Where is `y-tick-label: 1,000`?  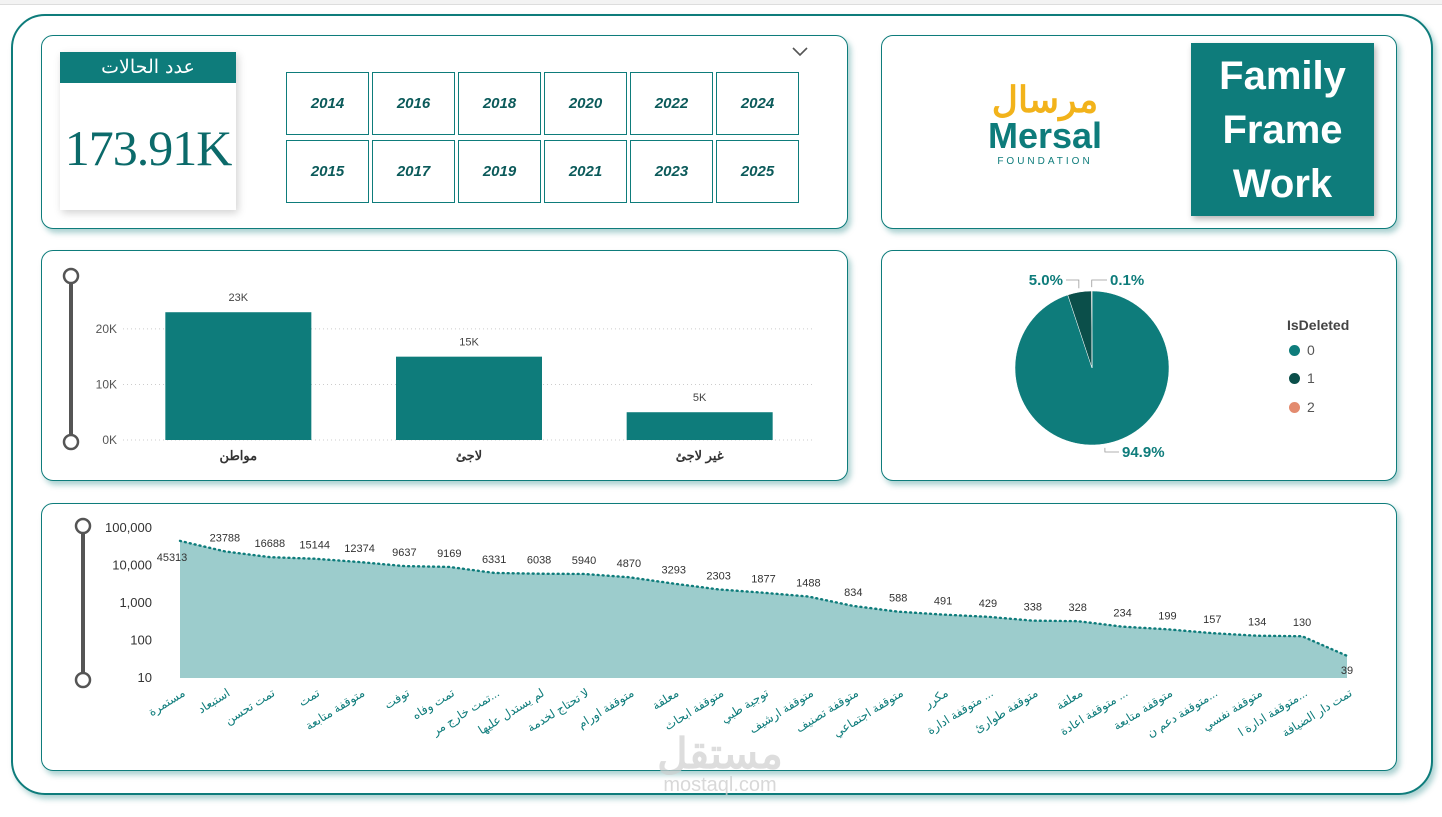
y-tick-label: 1,000 is located at coordinates (135, 602).